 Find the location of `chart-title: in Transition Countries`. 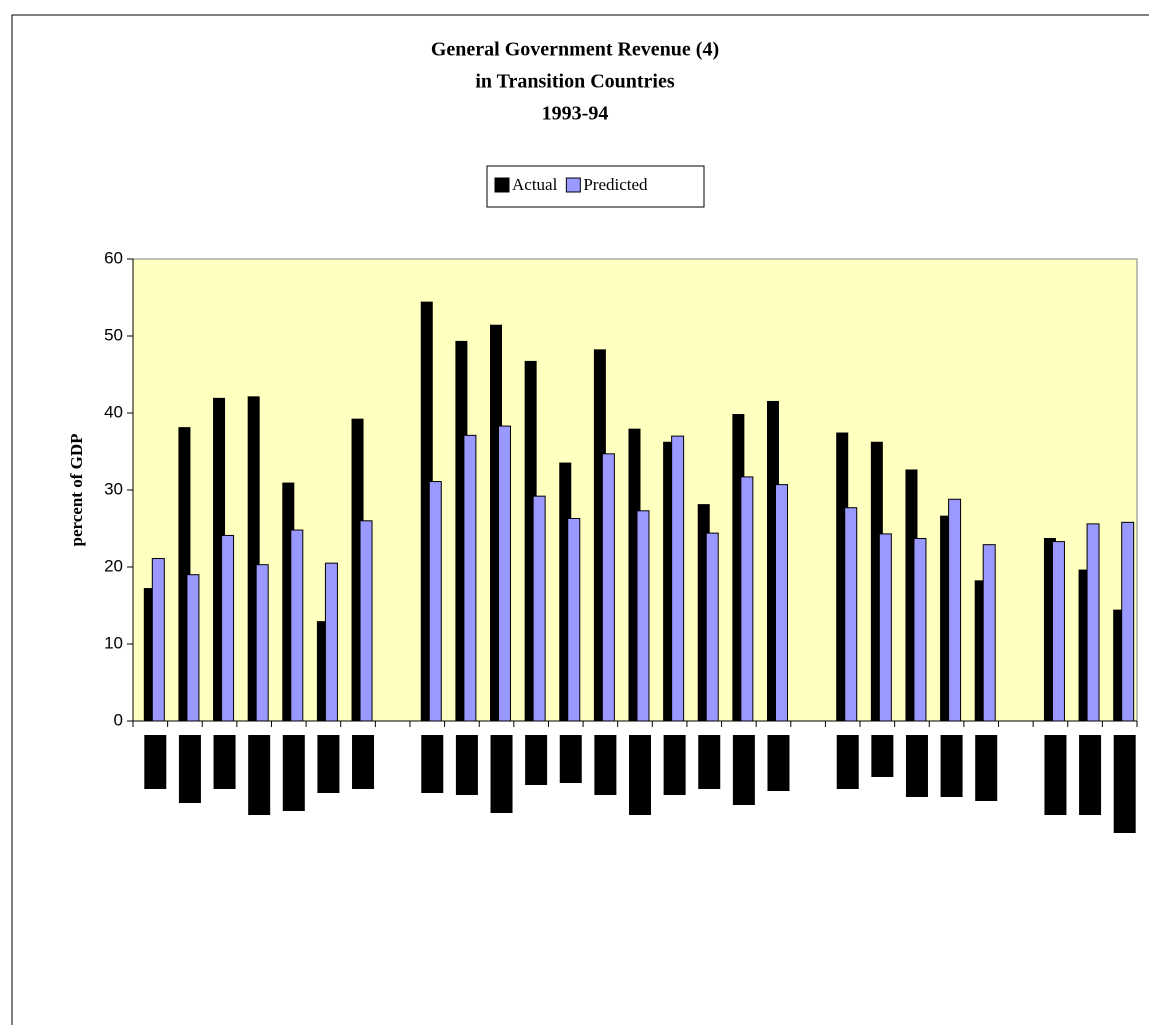

chart-title: in Transition Countries is located at coordinates (575, 82).